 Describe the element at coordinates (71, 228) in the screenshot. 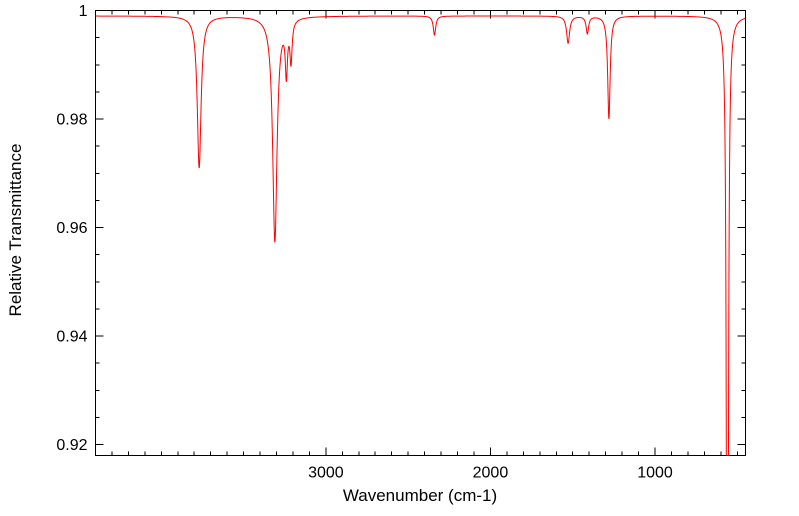

I see `y-tick-label: 0.96` at that location.